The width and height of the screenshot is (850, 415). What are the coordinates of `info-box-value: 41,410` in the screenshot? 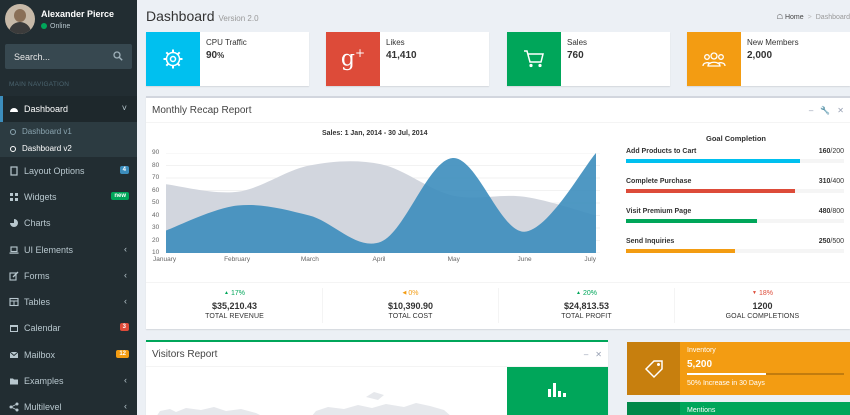 It's located at (401, 55).